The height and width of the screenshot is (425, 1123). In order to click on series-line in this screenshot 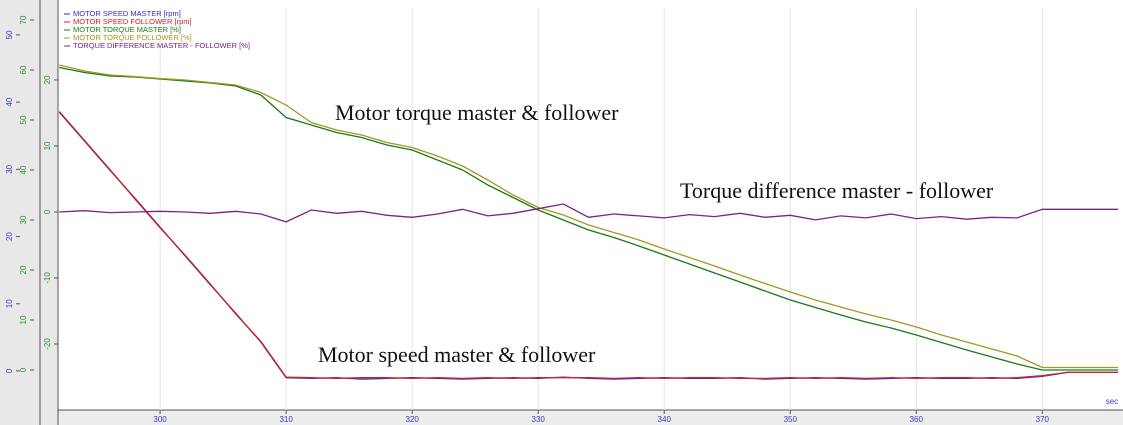, I will do `click(588, 213)`.